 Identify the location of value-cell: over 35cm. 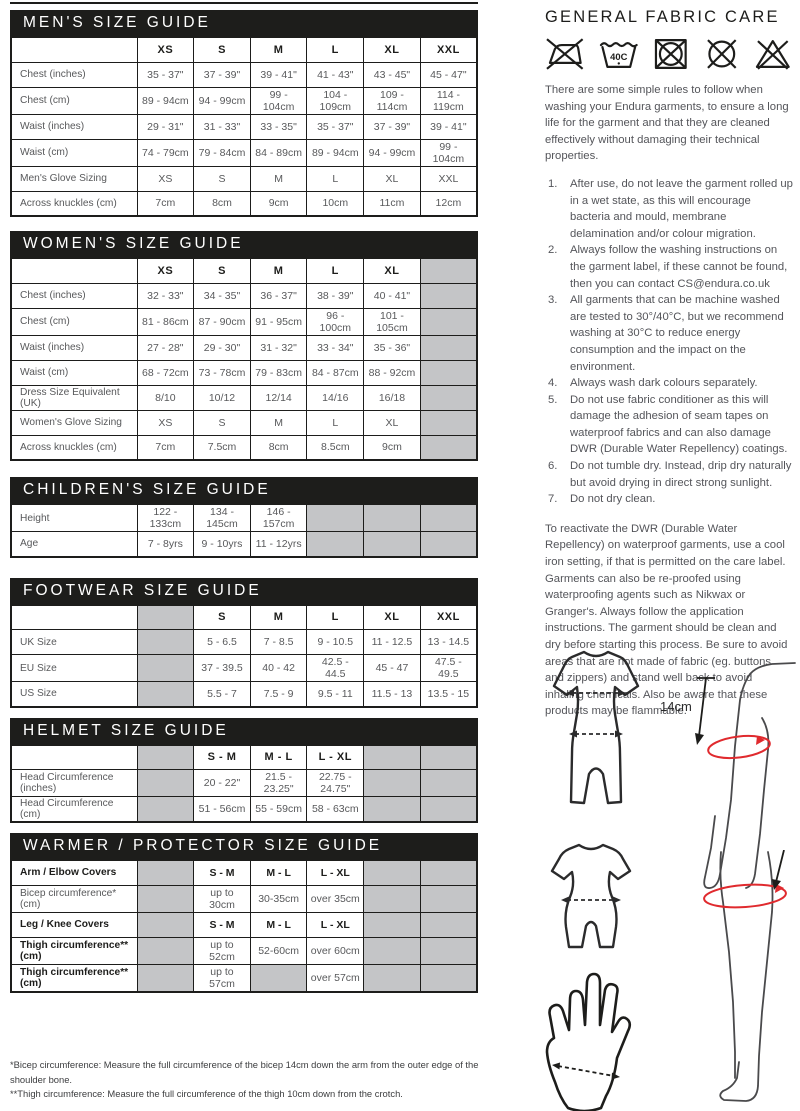
(335, 898).